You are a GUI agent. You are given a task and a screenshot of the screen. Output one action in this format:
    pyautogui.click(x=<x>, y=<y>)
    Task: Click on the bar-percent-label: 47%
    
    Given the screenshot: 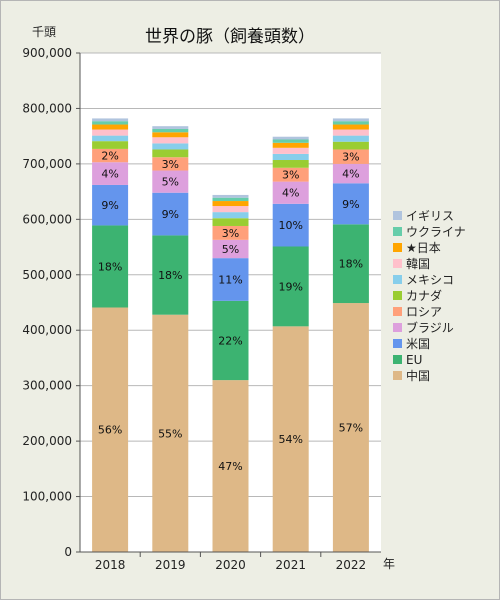 What is the action you would take?
    pyautogui.click(x=230, y=466)
    